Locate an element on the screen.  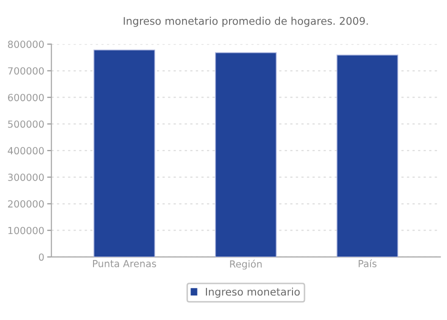
y-tick-label: 0 is located at coordinates (41, 257).